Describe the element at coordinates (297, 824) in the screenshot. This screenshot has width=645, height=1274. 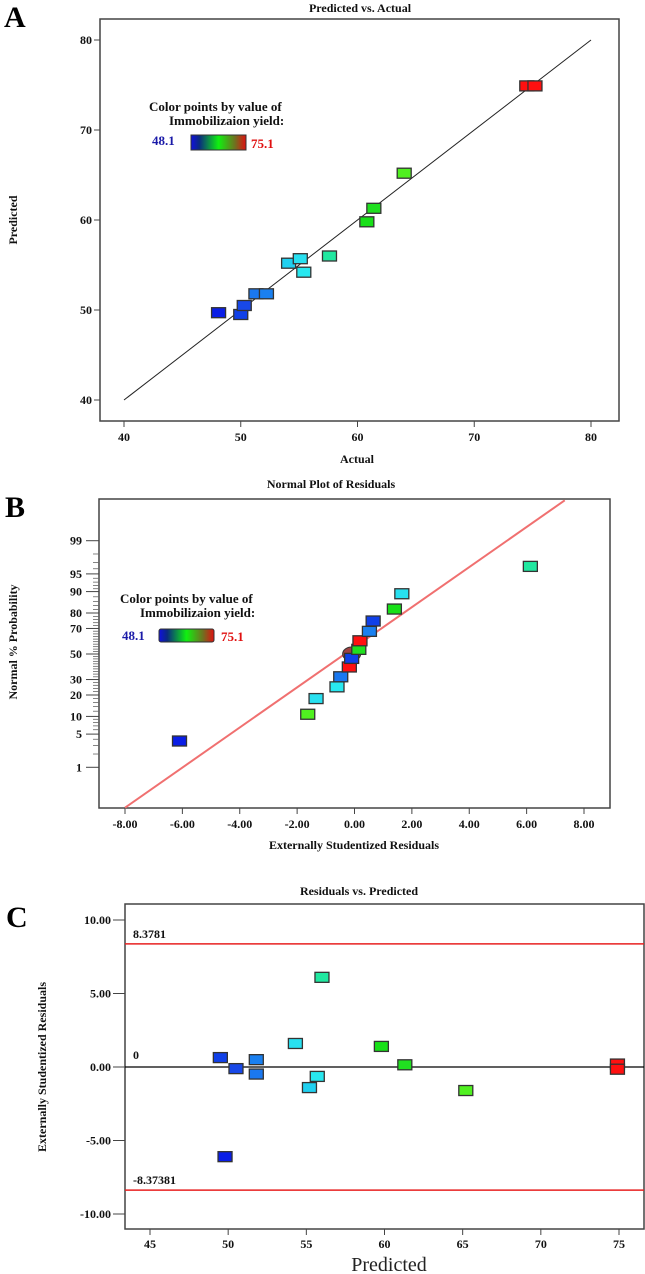
I see `x-tick-label-b: -2.00` at that location.